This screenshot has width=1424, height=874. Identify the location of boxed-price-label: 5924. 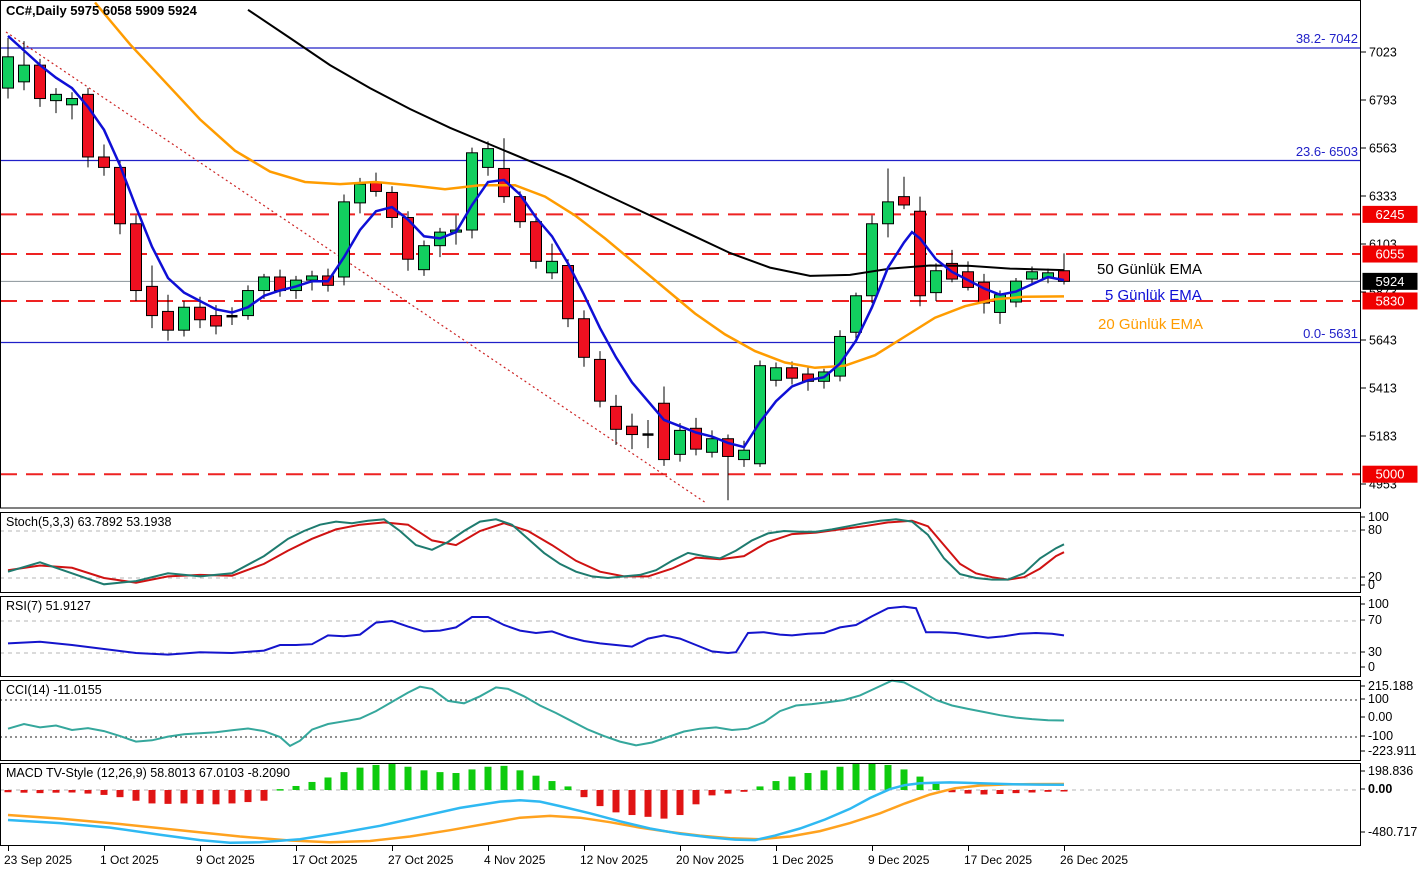
(1390, 281).